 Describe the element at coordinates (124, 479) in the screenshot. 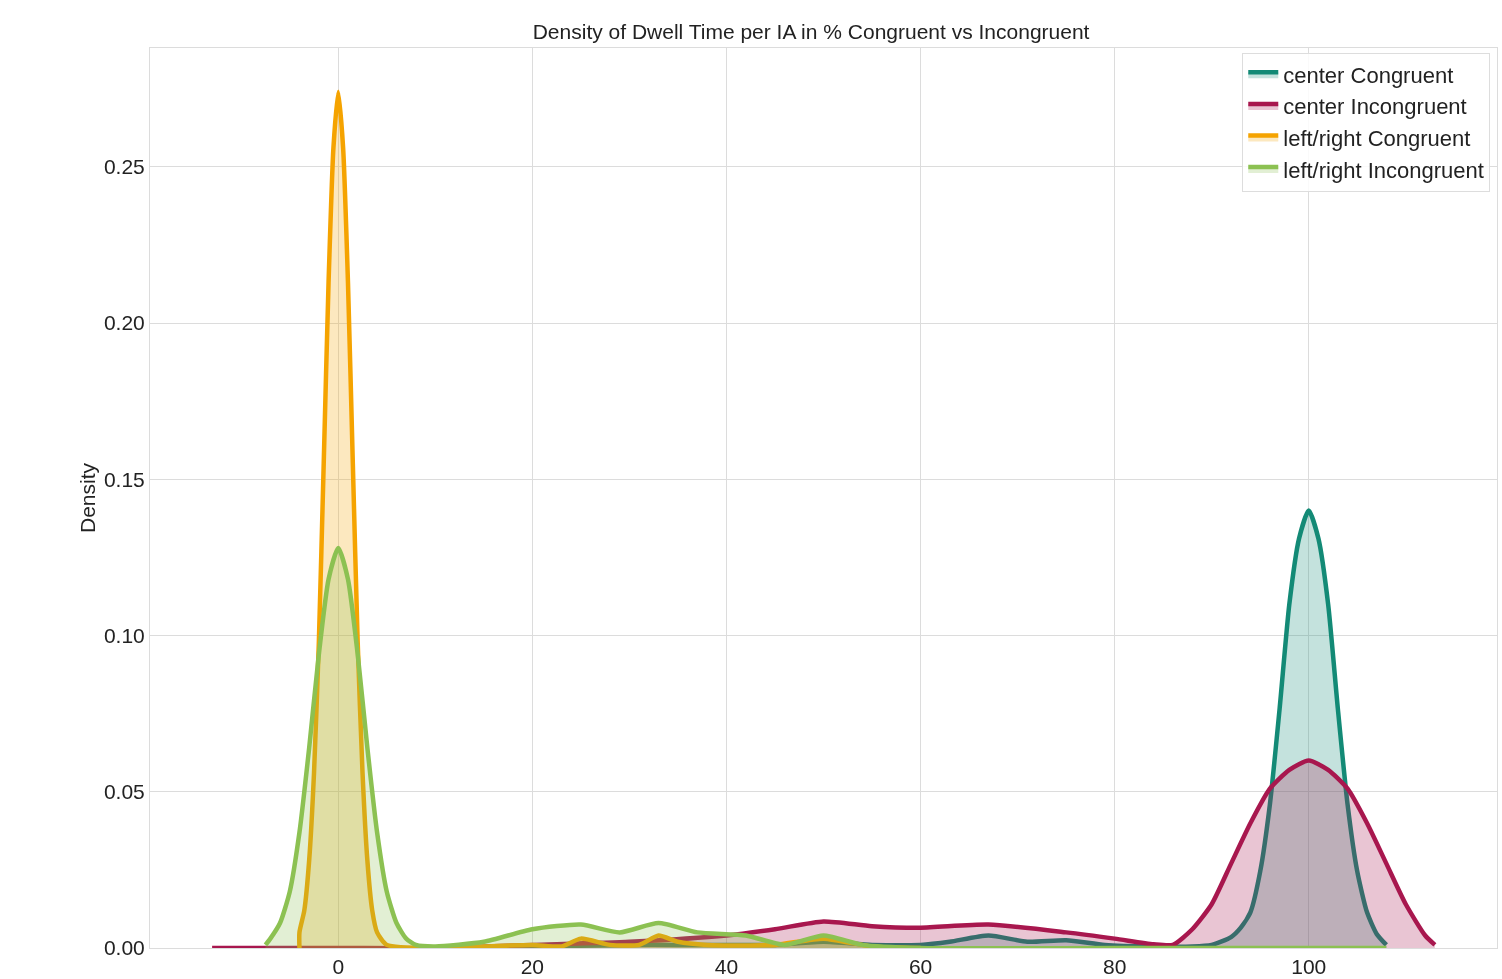

I see `y-tick-label: 0.15` at that location.